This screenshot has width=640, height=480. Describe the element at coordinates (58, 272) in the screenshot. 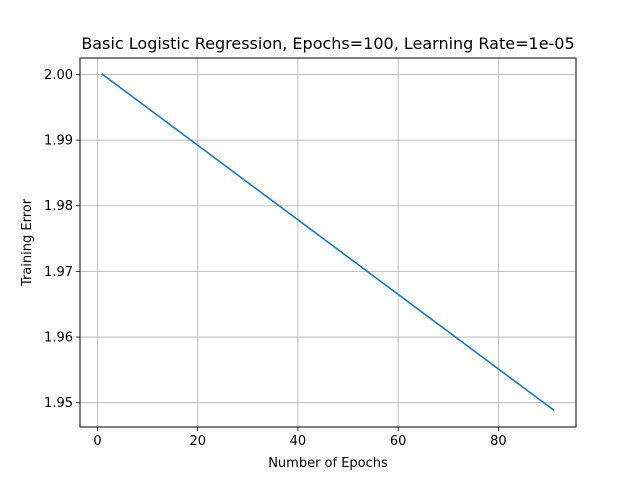

I see `y-tick-label: 1.97` at that location.